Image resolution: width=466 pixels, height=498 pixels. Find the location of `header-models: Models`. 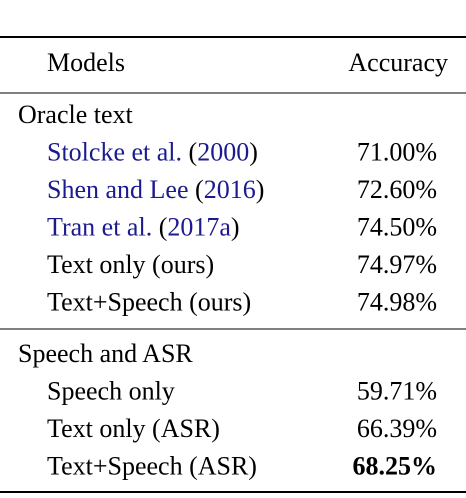

header-models: Models is located at coordinates (86, 62).